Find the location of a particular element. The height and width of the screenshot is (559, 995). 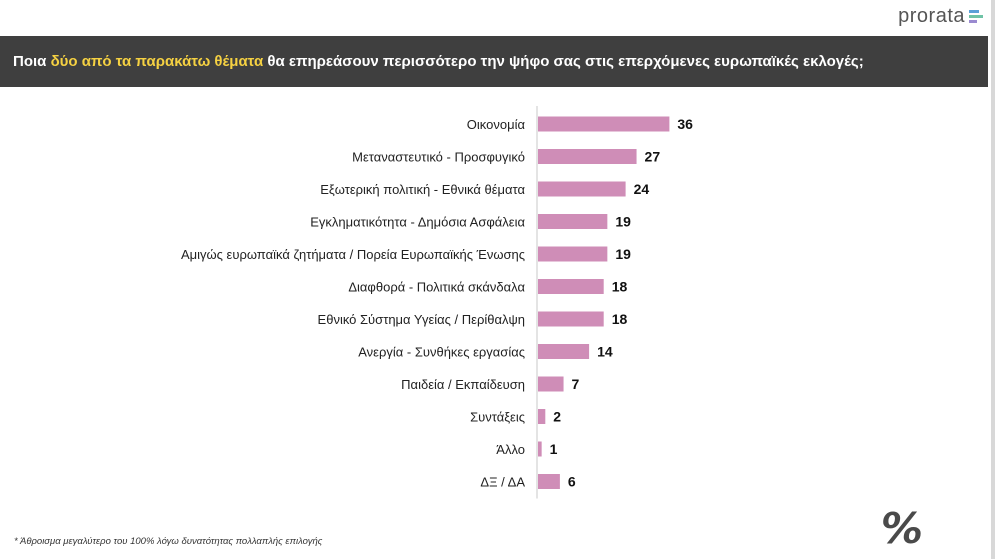

title-prefix: Ποια is located at coordinates (32, 61).